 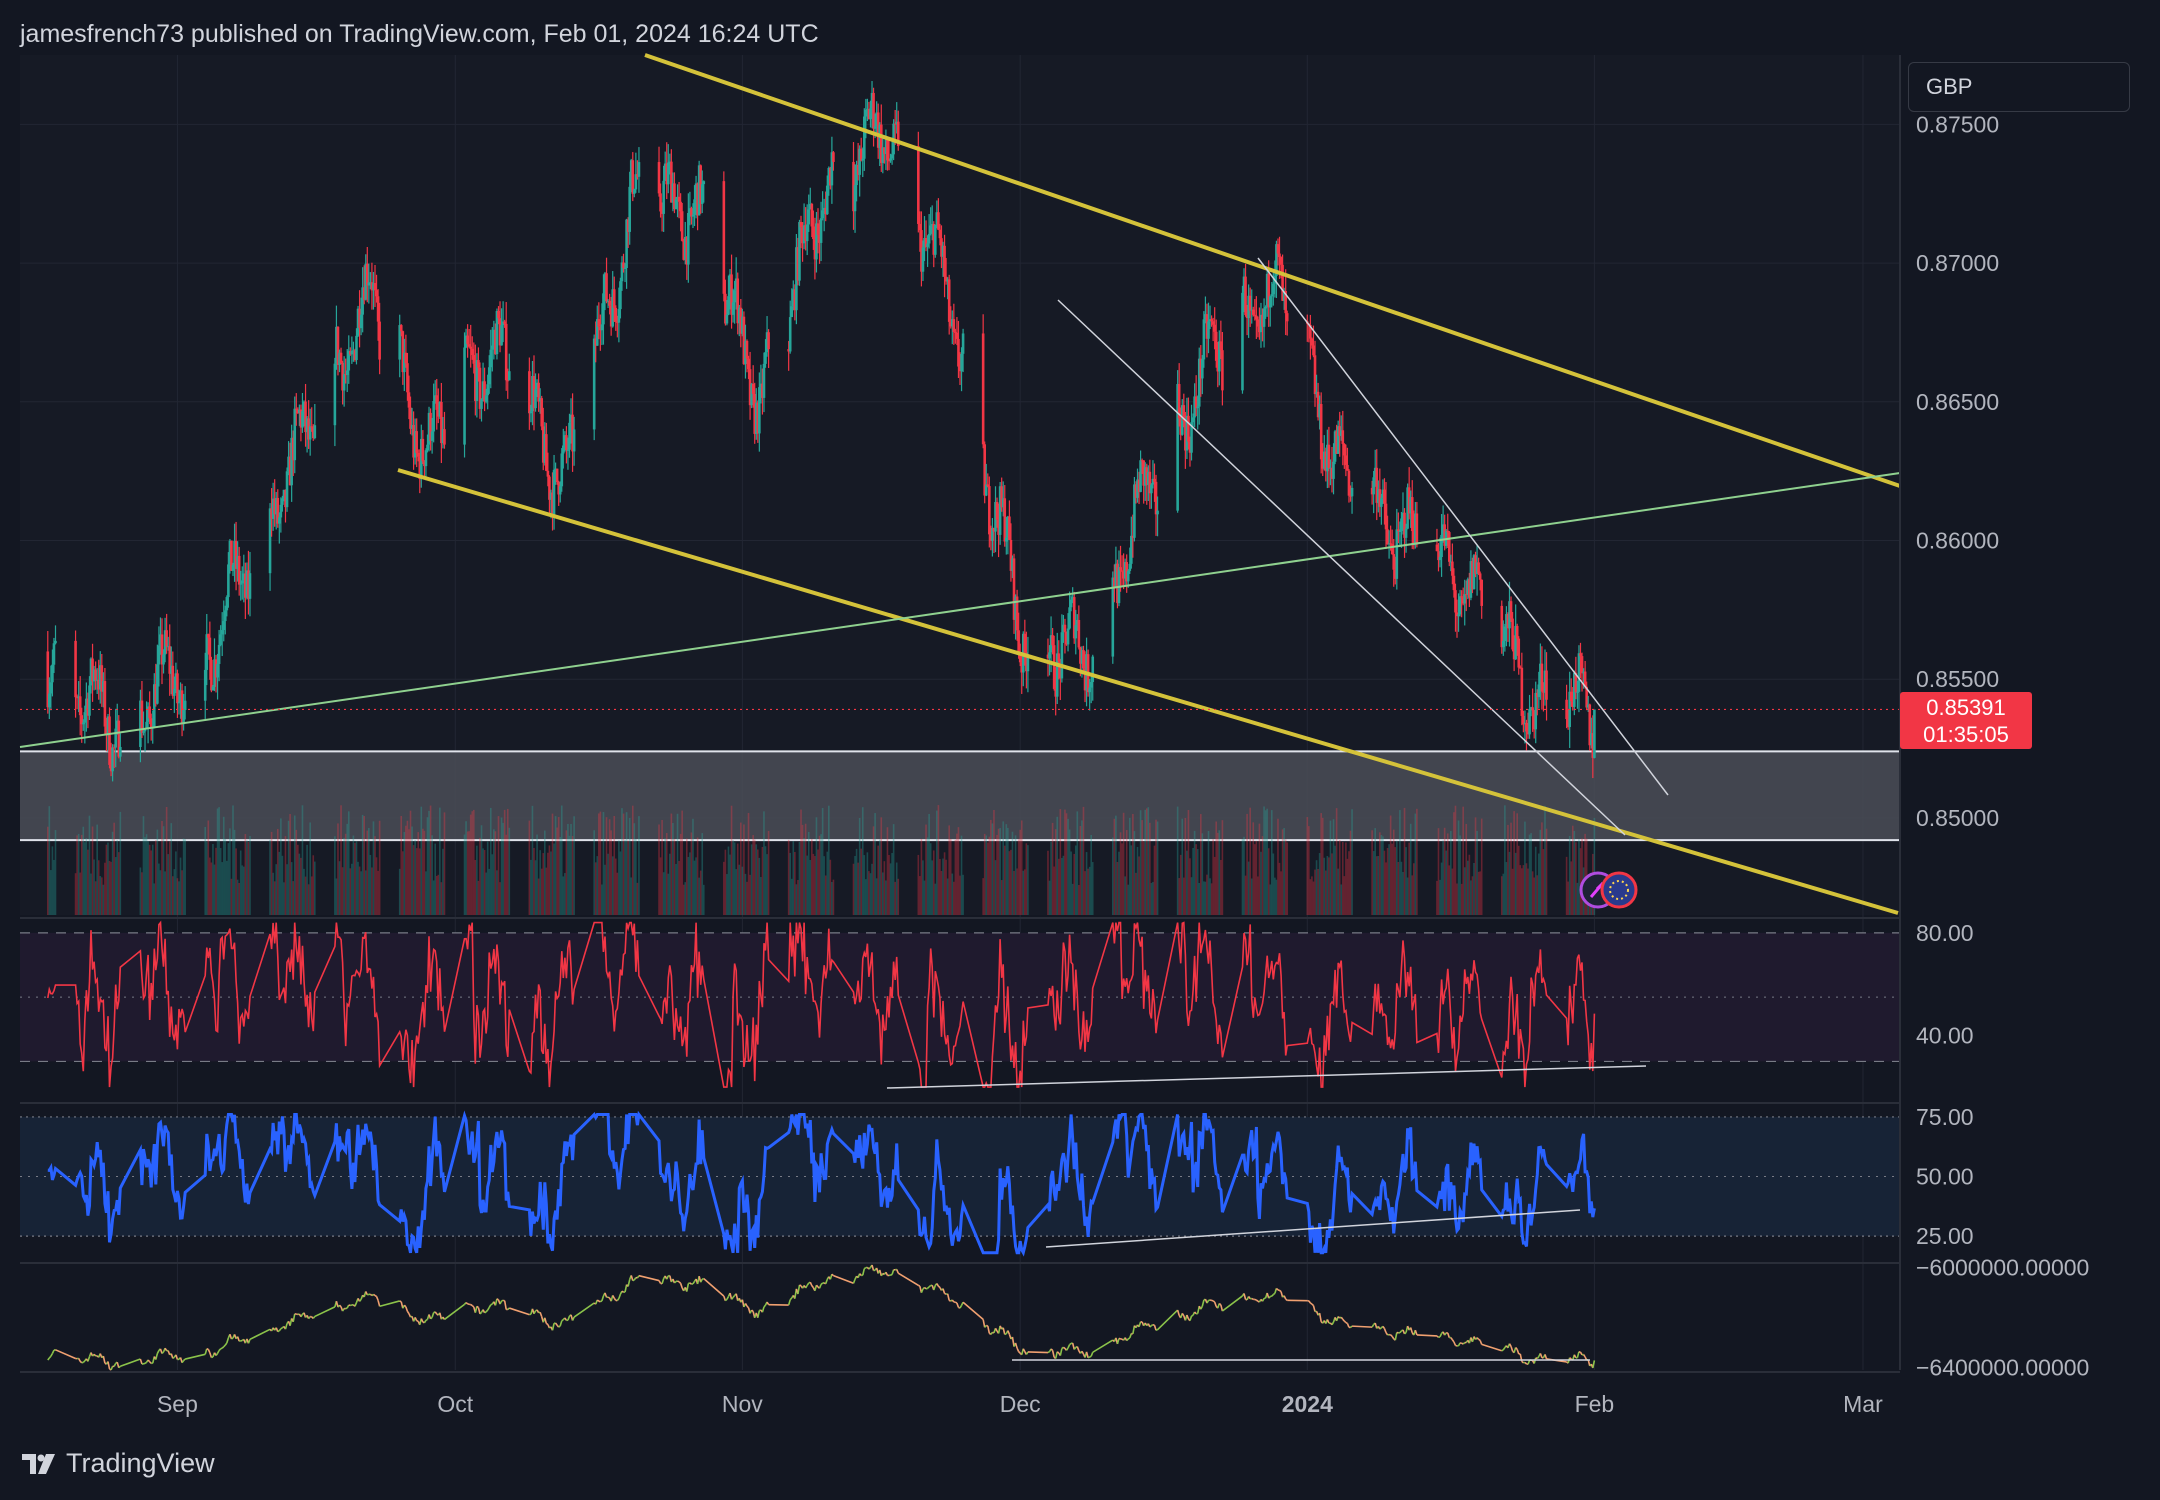 What do you see at coordinates (2019, 87) in the screenshot?
I see `currency-selector: GBP` at bounding box center [2019, 87].